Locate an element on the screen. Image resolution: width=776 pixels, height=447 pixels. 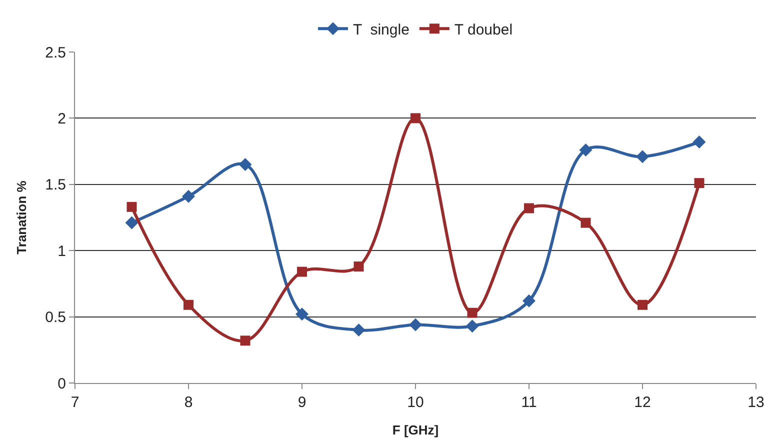
x-tick-label: 9 is located at coordinates (302, 402).